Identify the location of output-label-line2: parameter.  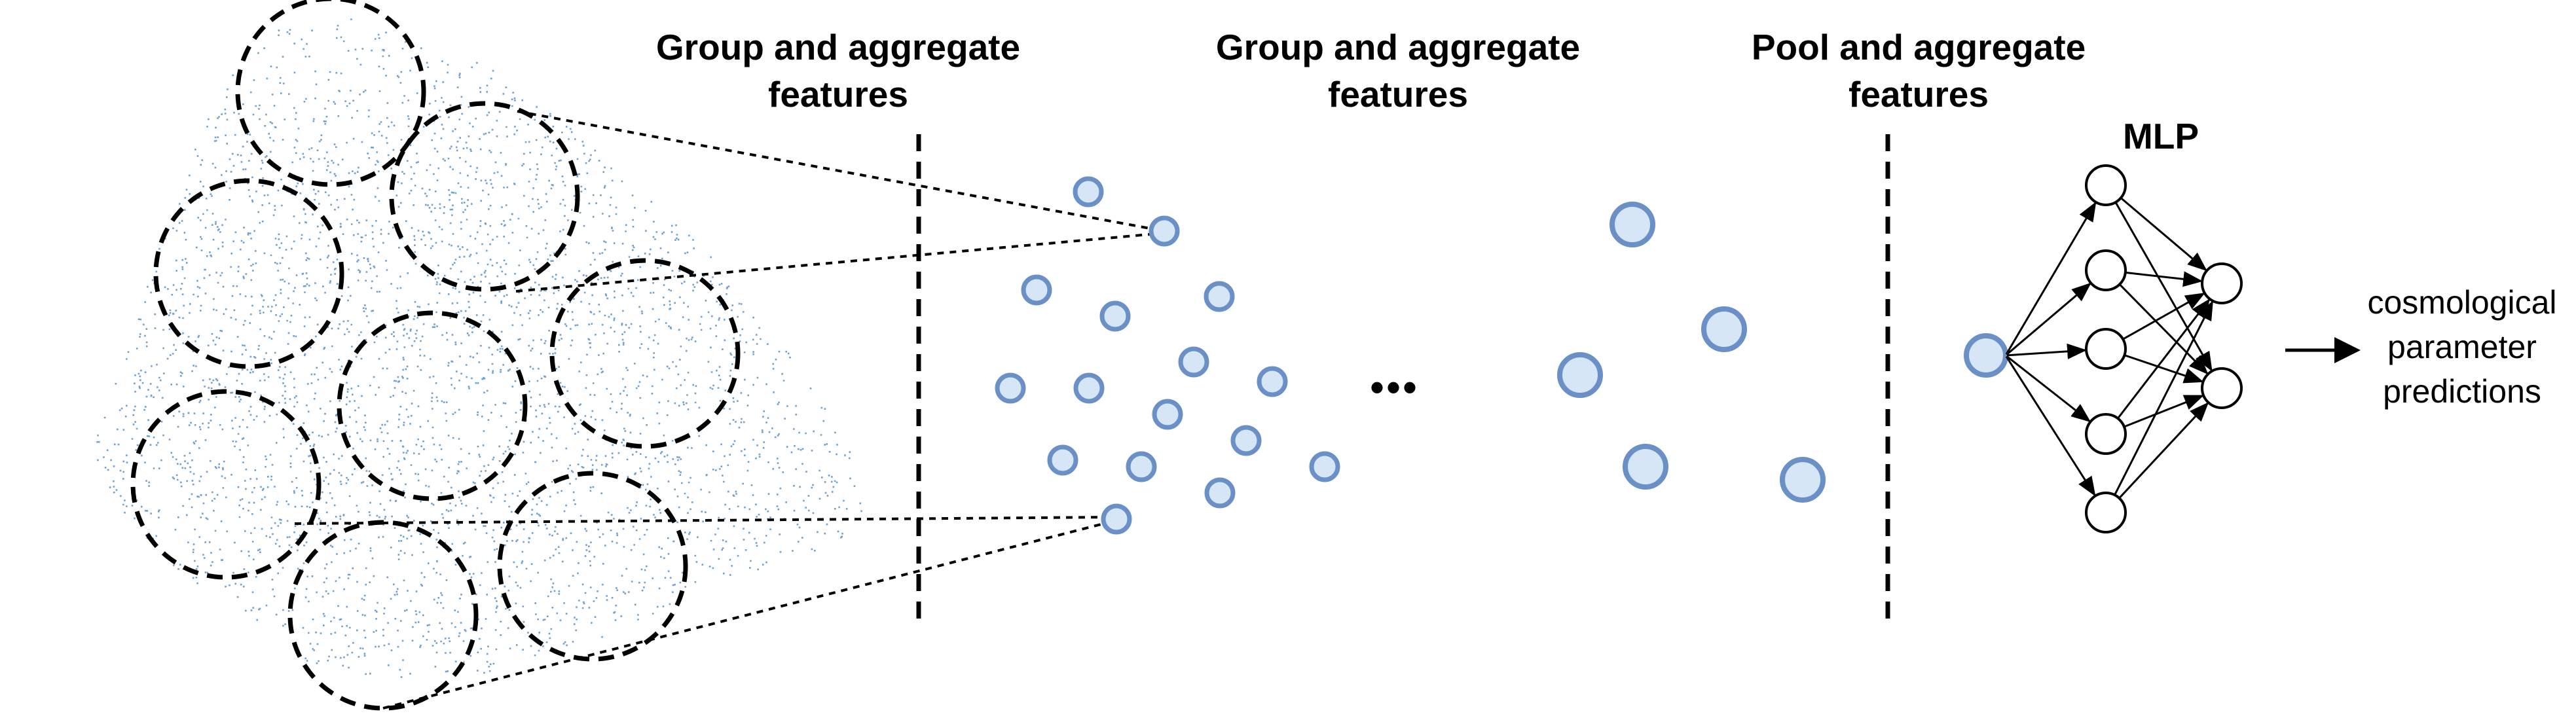
(2462, 347).